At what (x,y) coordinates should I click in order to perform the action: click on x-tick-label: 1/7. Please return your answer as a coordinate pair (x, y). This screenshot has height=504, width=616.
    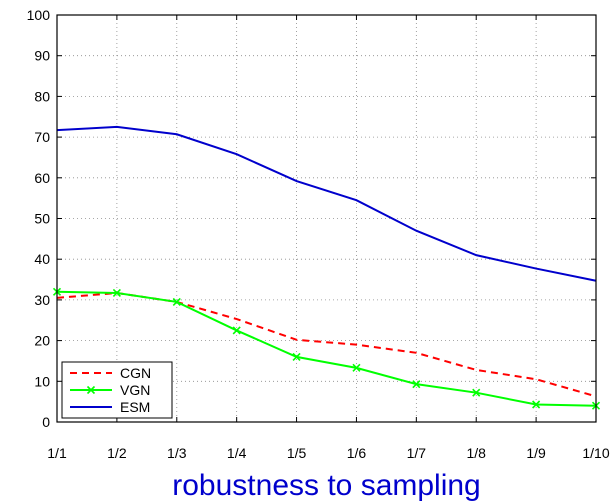
    Looking at the image, I should click on (417, 453).